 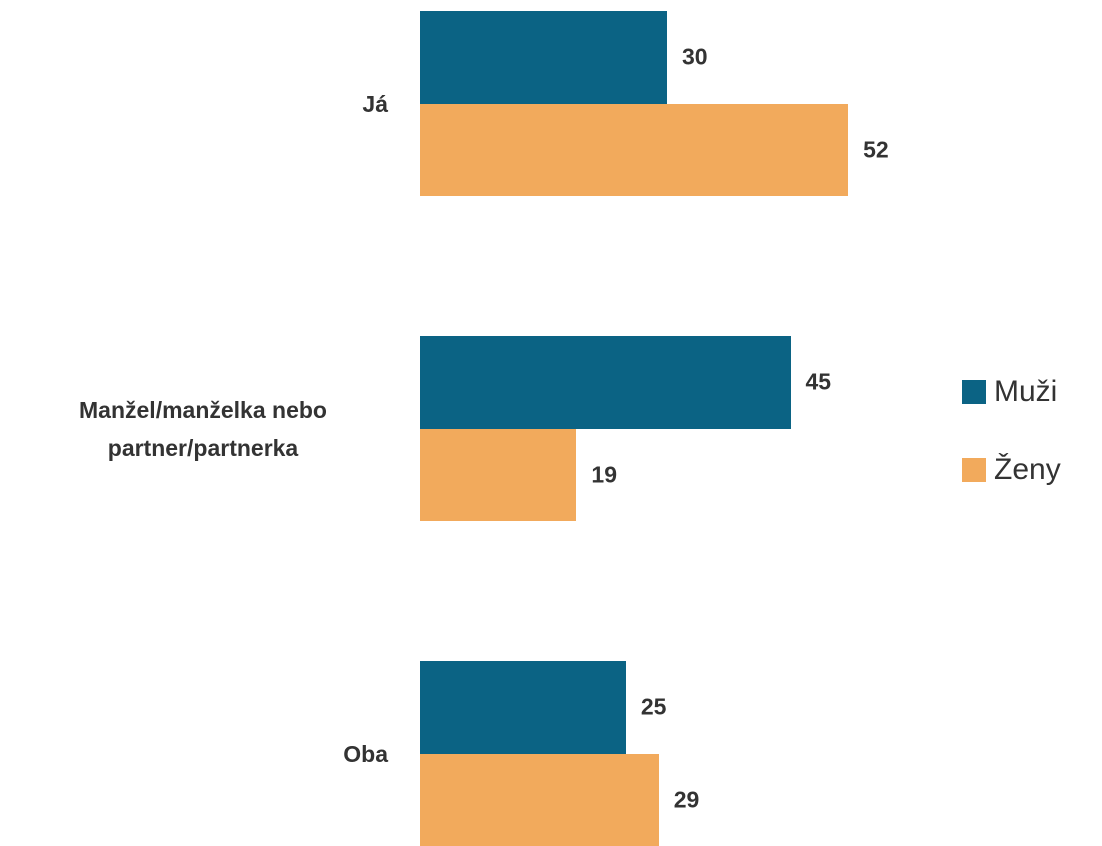 I want to click on value-label: 25, so click(x=654, y=707).